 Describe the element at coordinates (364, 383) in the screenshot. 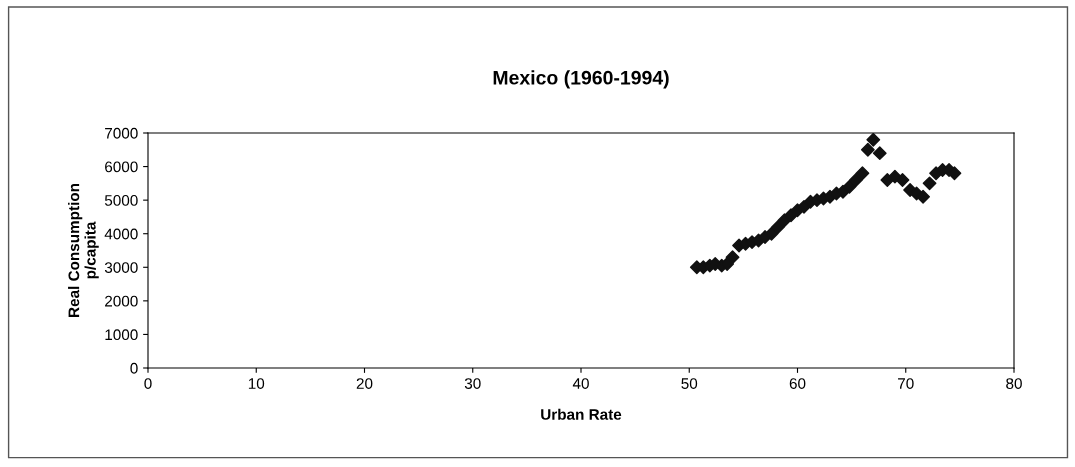

I see `x-tick-label: 20` at that location.